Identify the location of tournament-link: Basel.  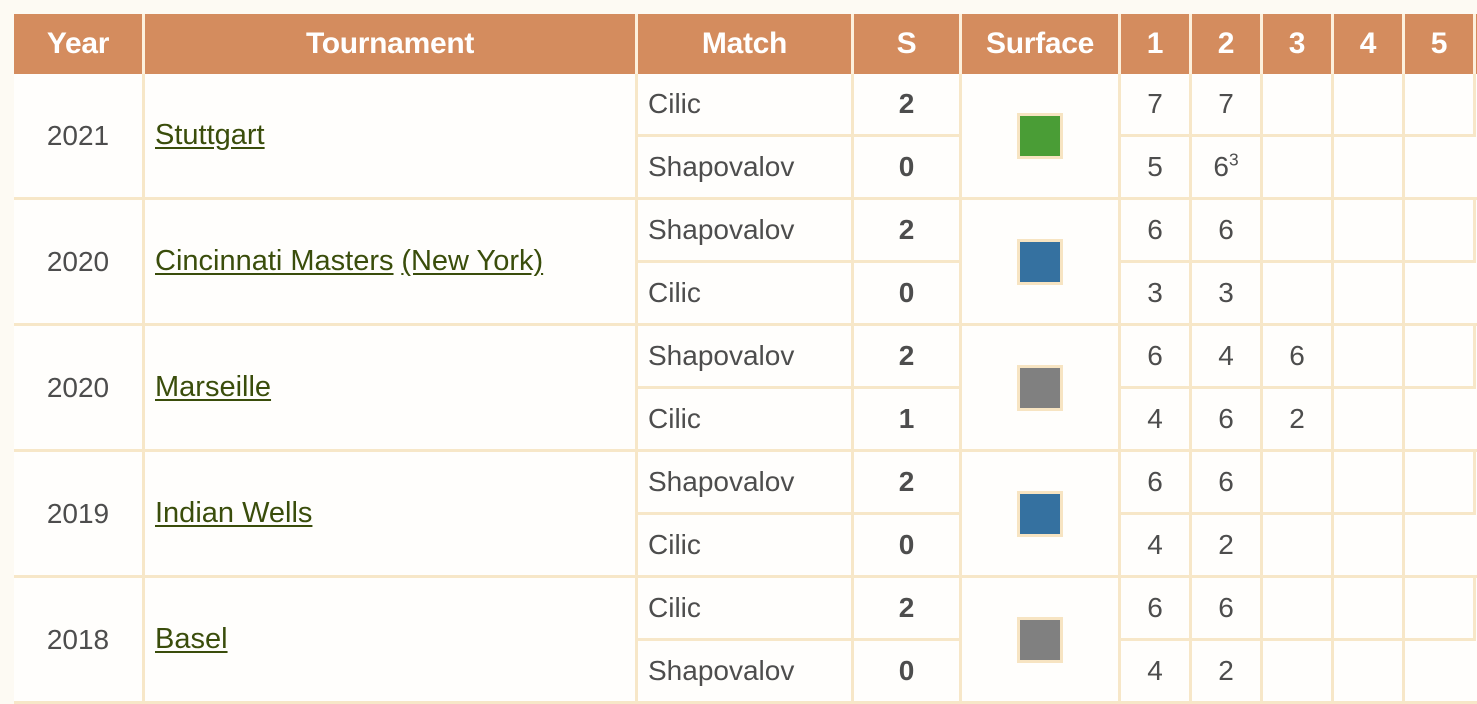
(191, 639).